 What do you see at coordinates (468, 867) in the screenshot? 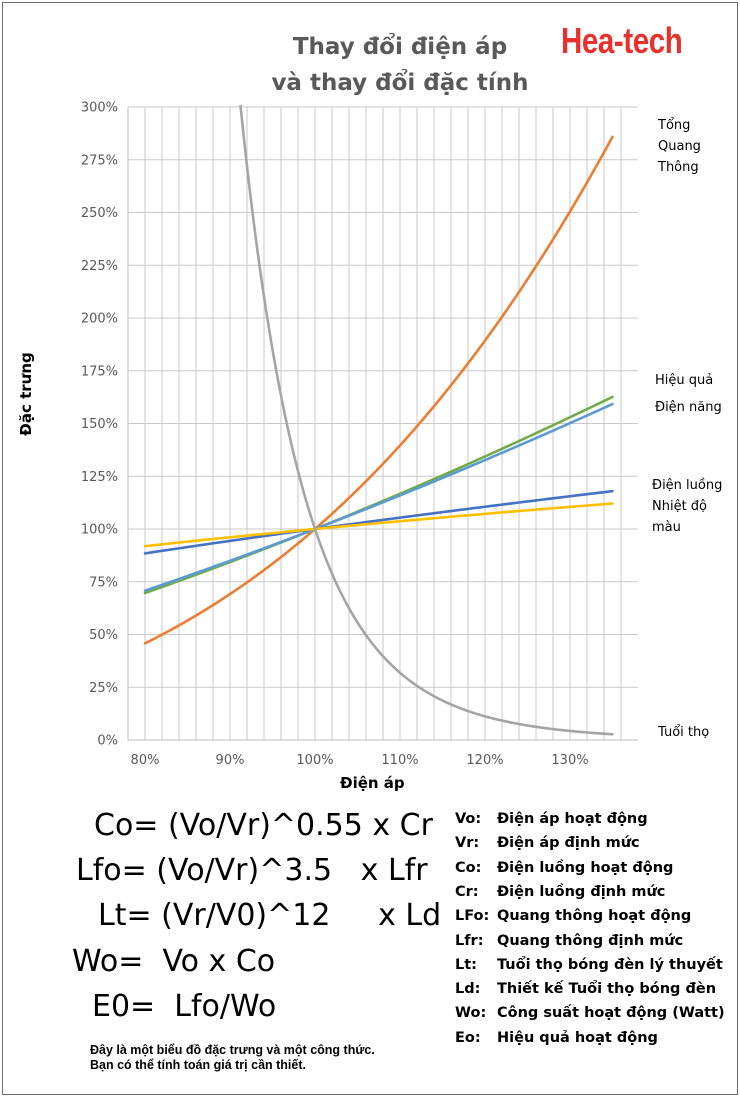
I see `legend-key: Co:` at bounding box center [468, 867].